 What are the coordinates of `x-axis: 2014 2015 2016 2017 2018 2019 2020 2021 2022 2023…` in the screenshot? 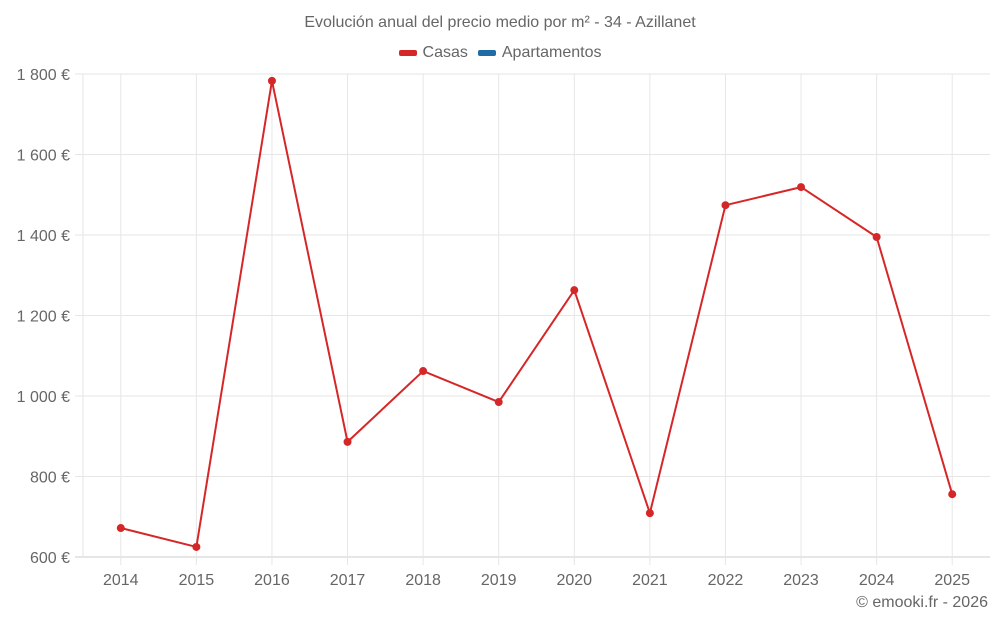 It's located at (536, 580).